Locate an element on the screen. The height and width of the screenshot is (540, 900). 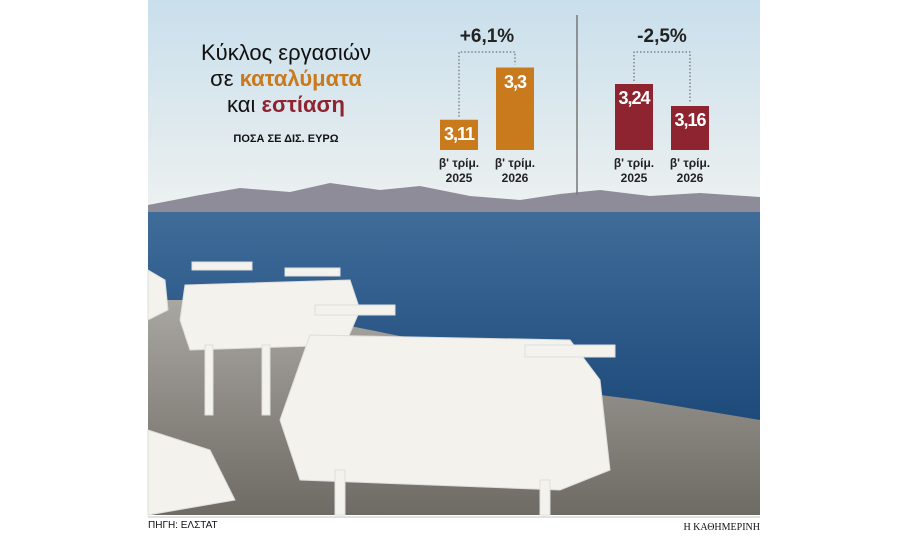
subtitle: ΠΟΣΑ ΣΕ ΔΙΣ. ΕΥΡΩ is located at coordinates (286, 139).